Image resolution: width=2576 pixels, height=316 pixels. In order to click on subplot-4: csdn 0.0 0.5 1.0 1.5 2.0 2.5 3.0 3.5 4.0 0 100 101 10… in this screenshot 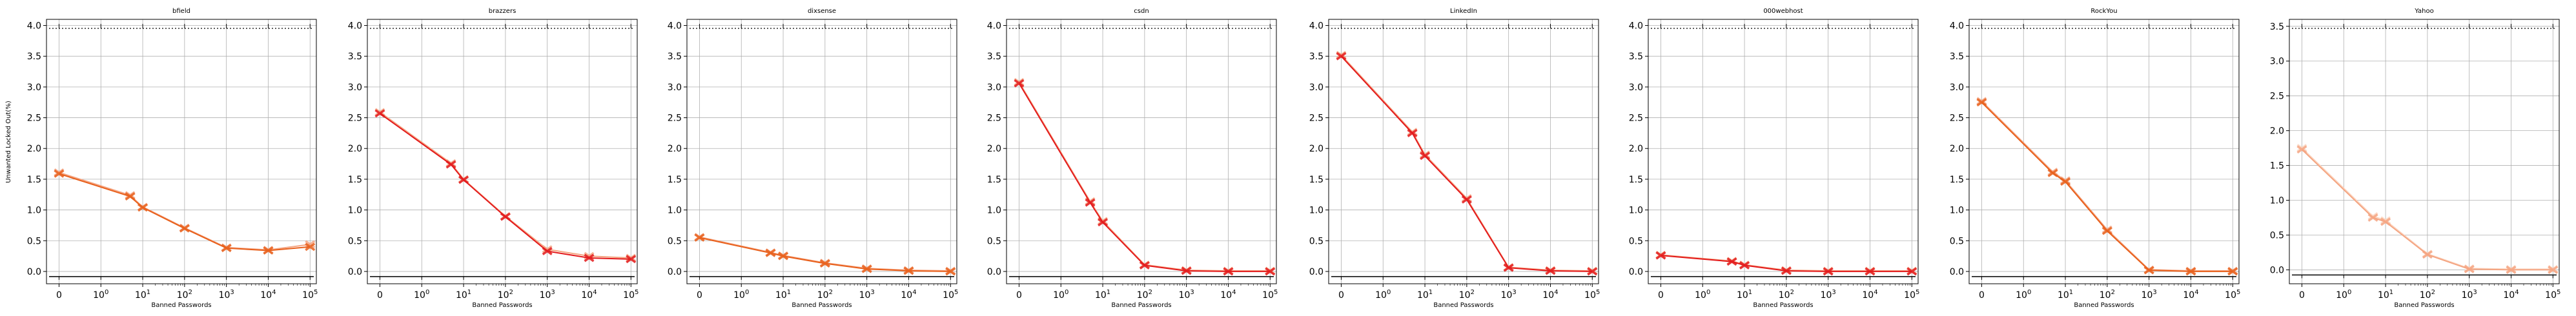, I will do `click(1132, 158)`.